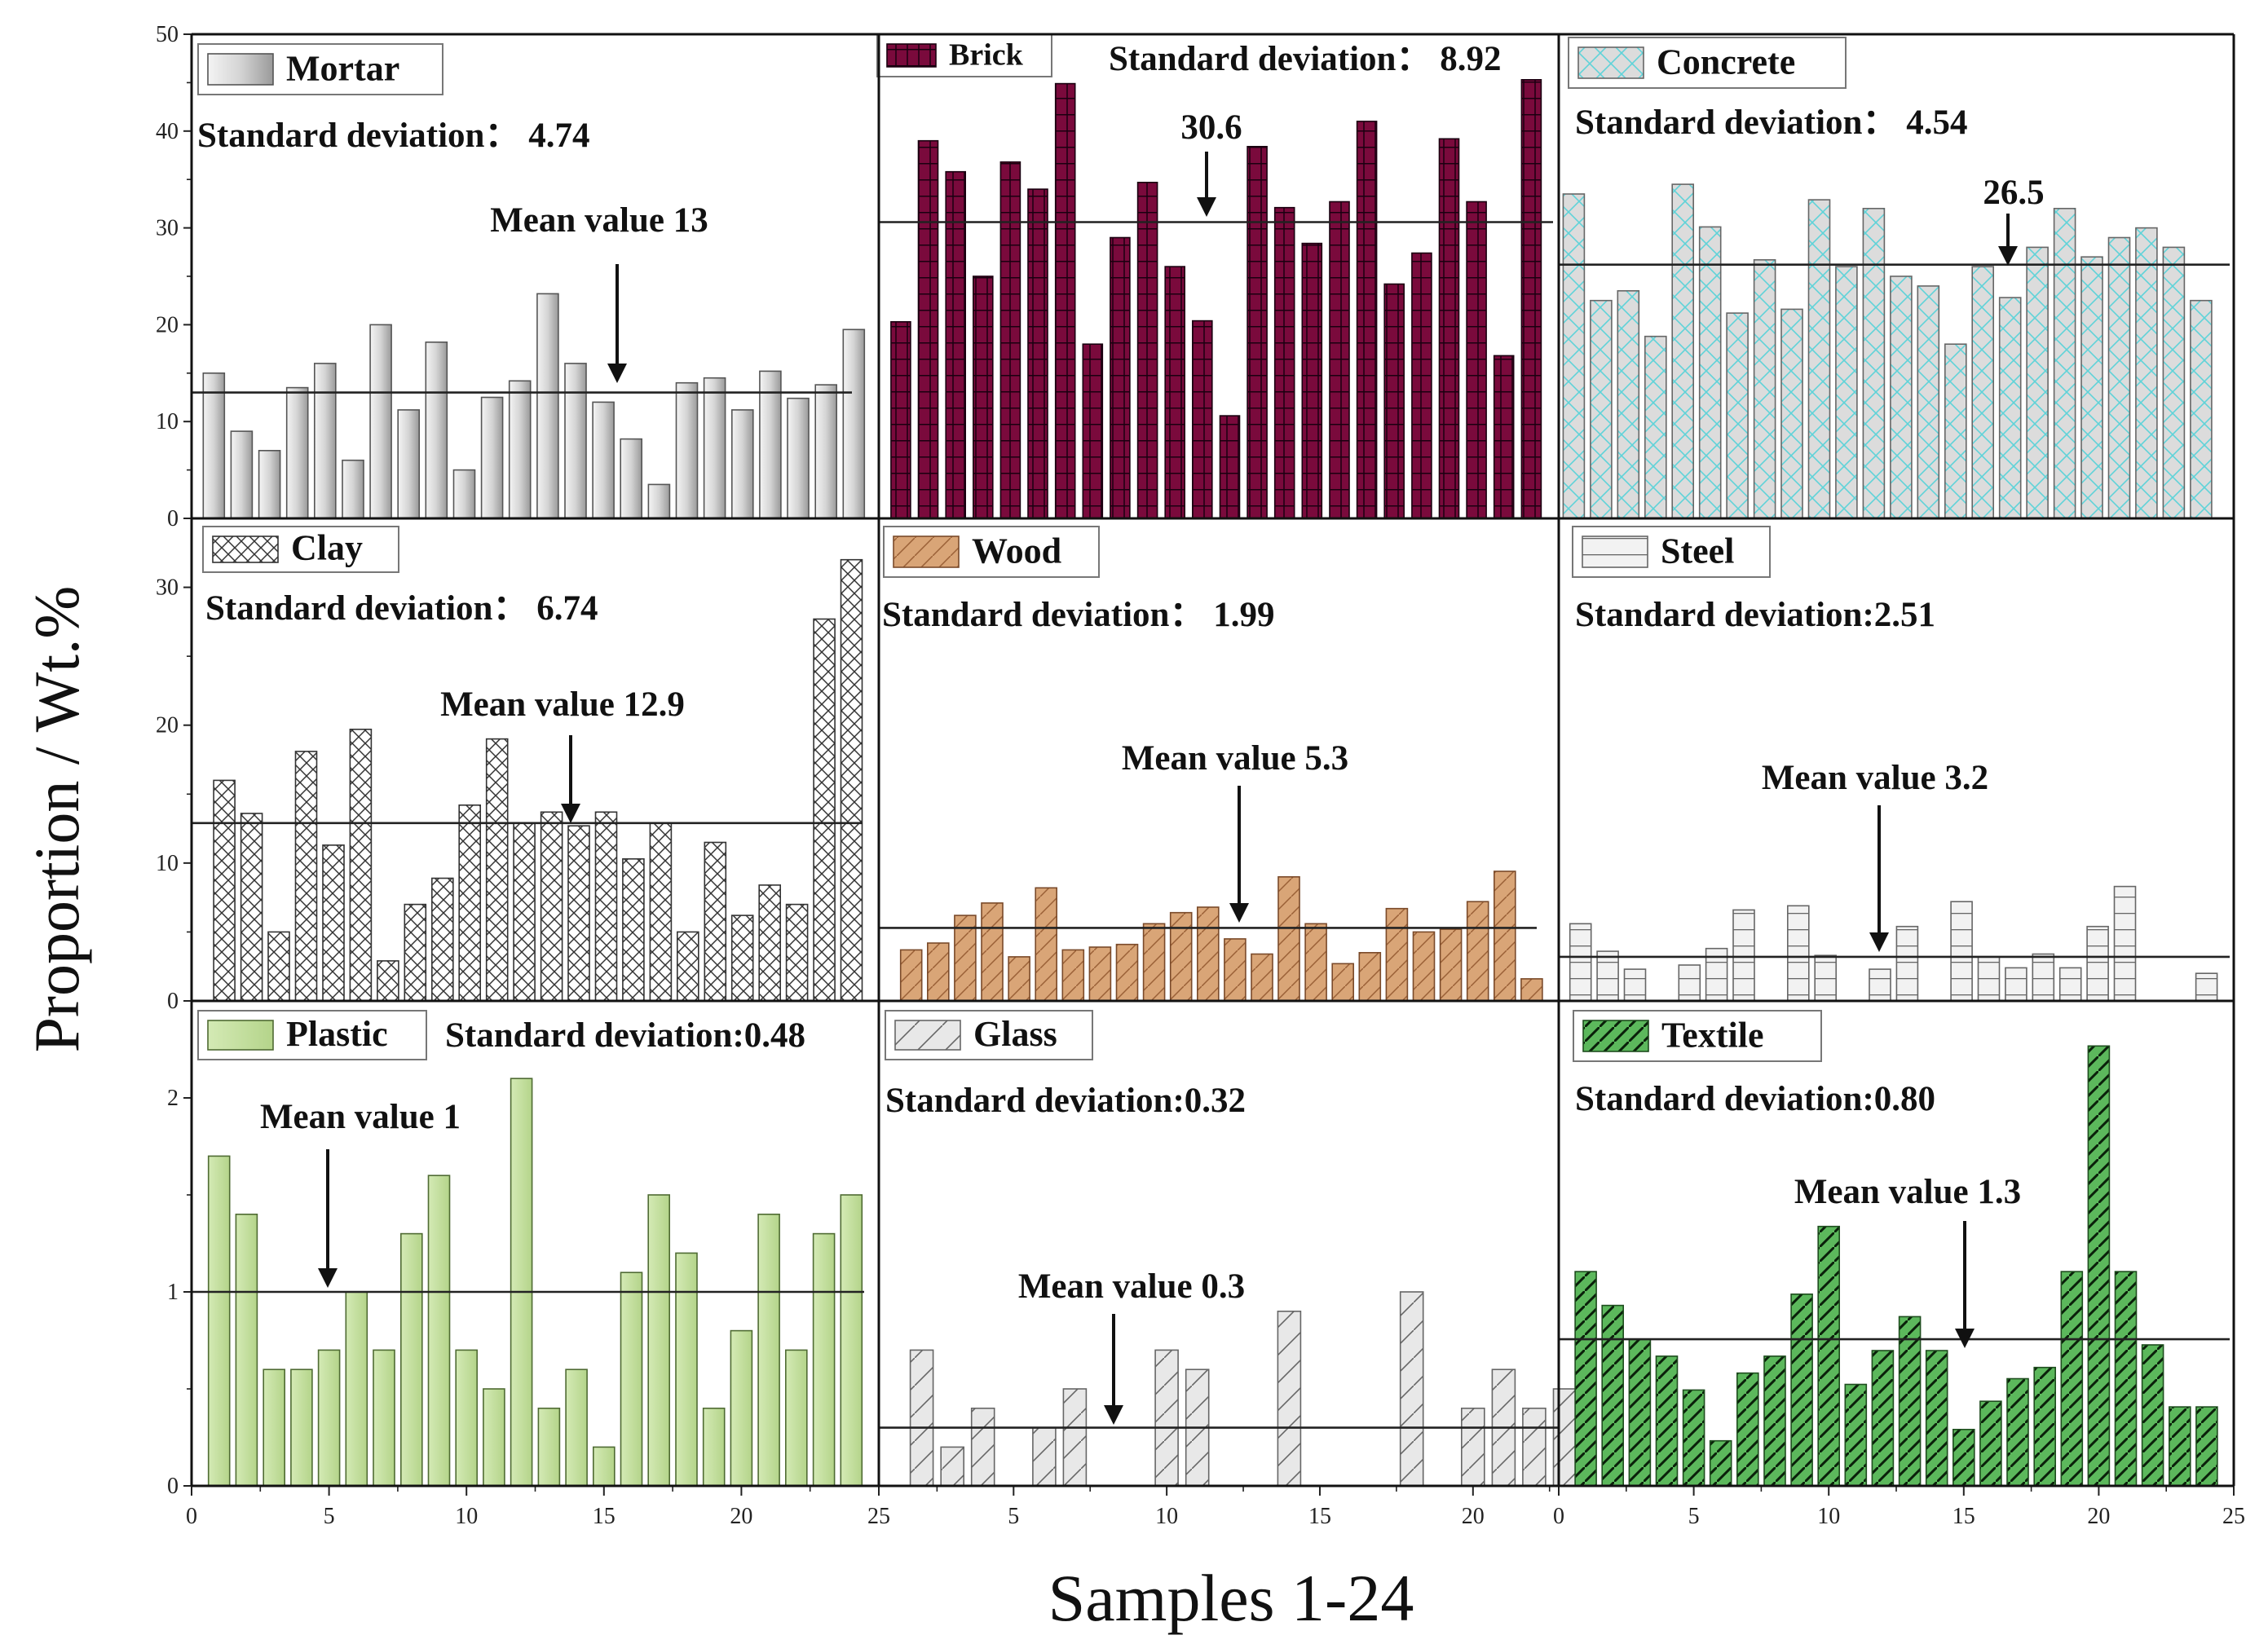 The width and height of the screenshot is (2268, 1644). I want to click on clay-ytick-label: 0, so click(173, 1002).